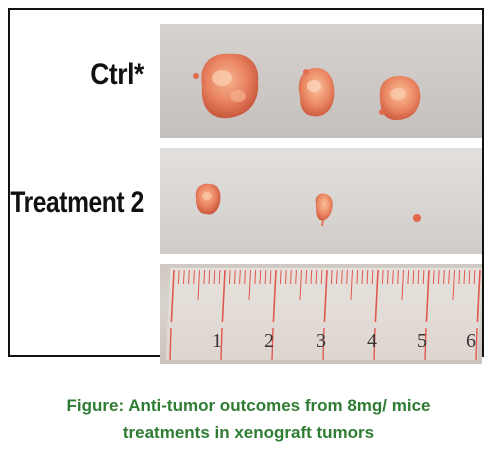 The image size is (497, 457). What do you see at coordinates (269, 341) in the screenshot?
I see `ruler-number-2: 2` at bounding box center [269, 341].